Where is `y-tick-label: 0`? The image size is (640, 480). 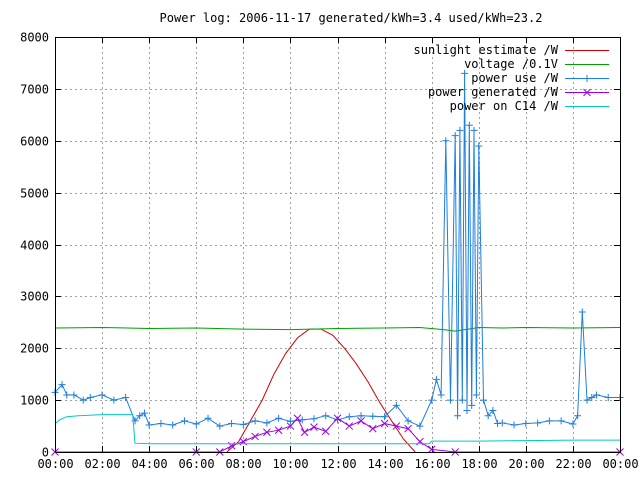 y-tick-label: 0 is located at coordinates (45, 453).